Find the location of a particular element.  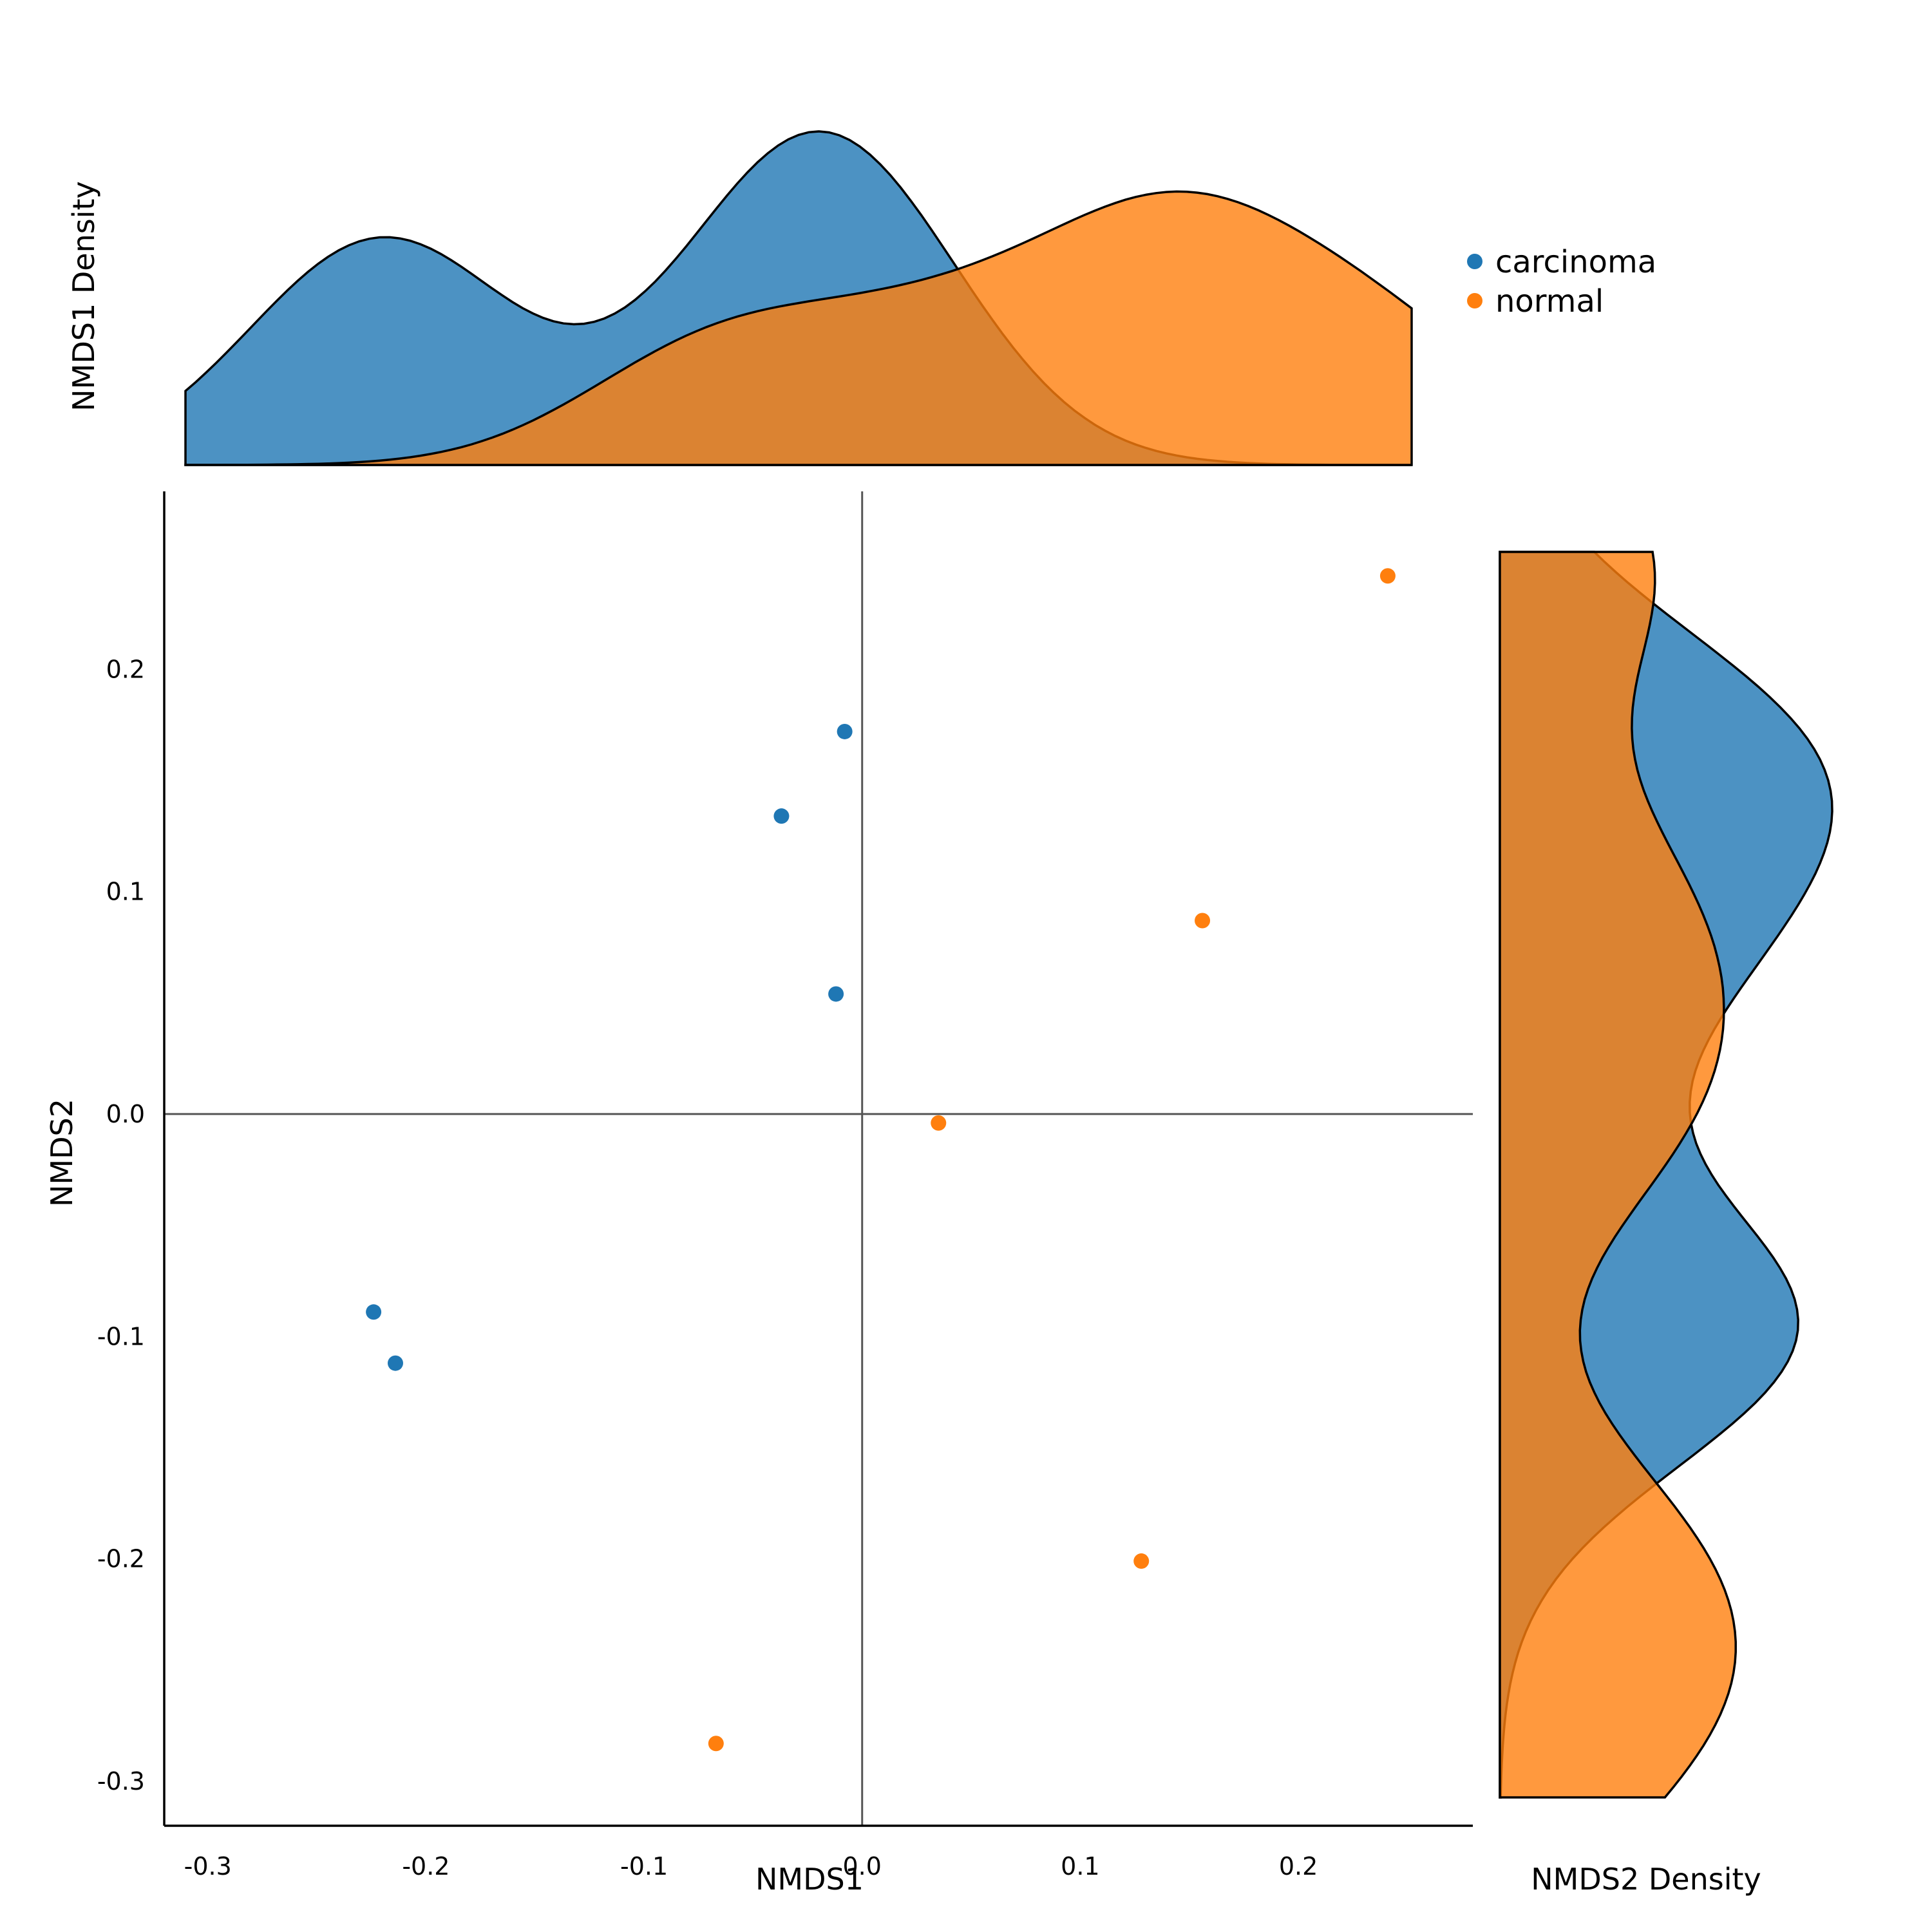

y-tick-label: -0.2 is located at coordinates (121, 1559).